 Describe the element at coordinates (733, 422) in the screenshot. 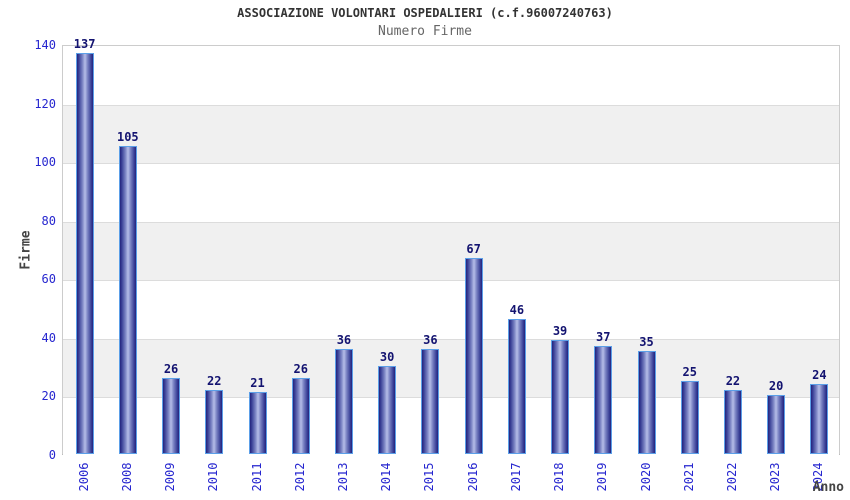

I see `bar-2022` at that location.